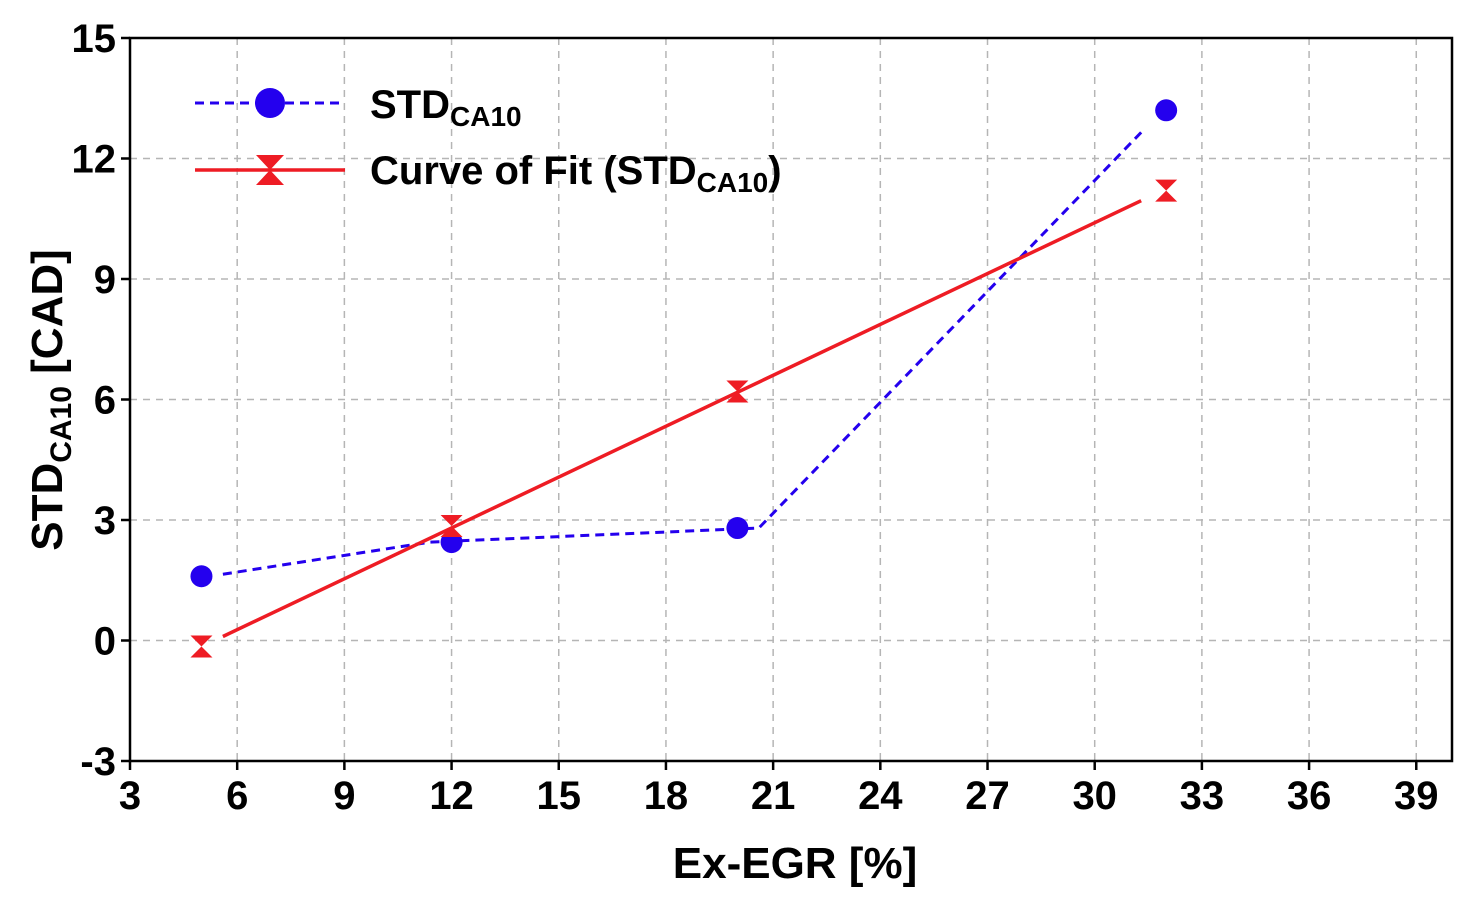  What do you see at coordinates (1309, 796) in the screenshot?
I see `x-tick-label: 36` at bounding box center [1309, 796].